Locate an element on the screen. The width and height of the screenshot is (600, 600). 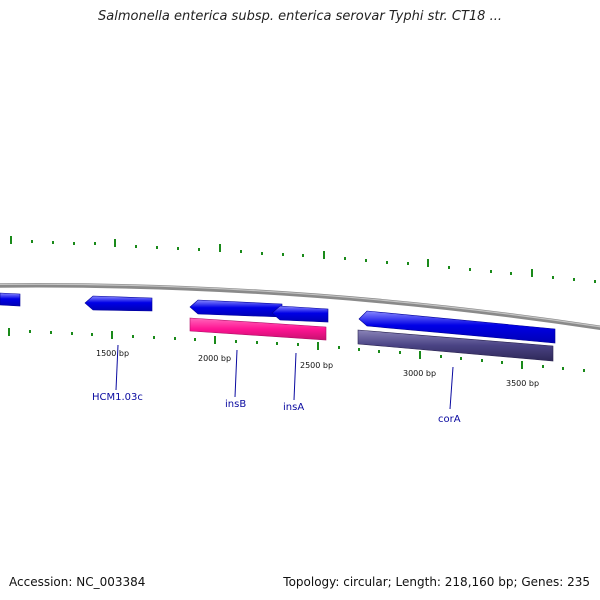
accession-text: Accession: NC_003384 is located at coordinates (77, 582).